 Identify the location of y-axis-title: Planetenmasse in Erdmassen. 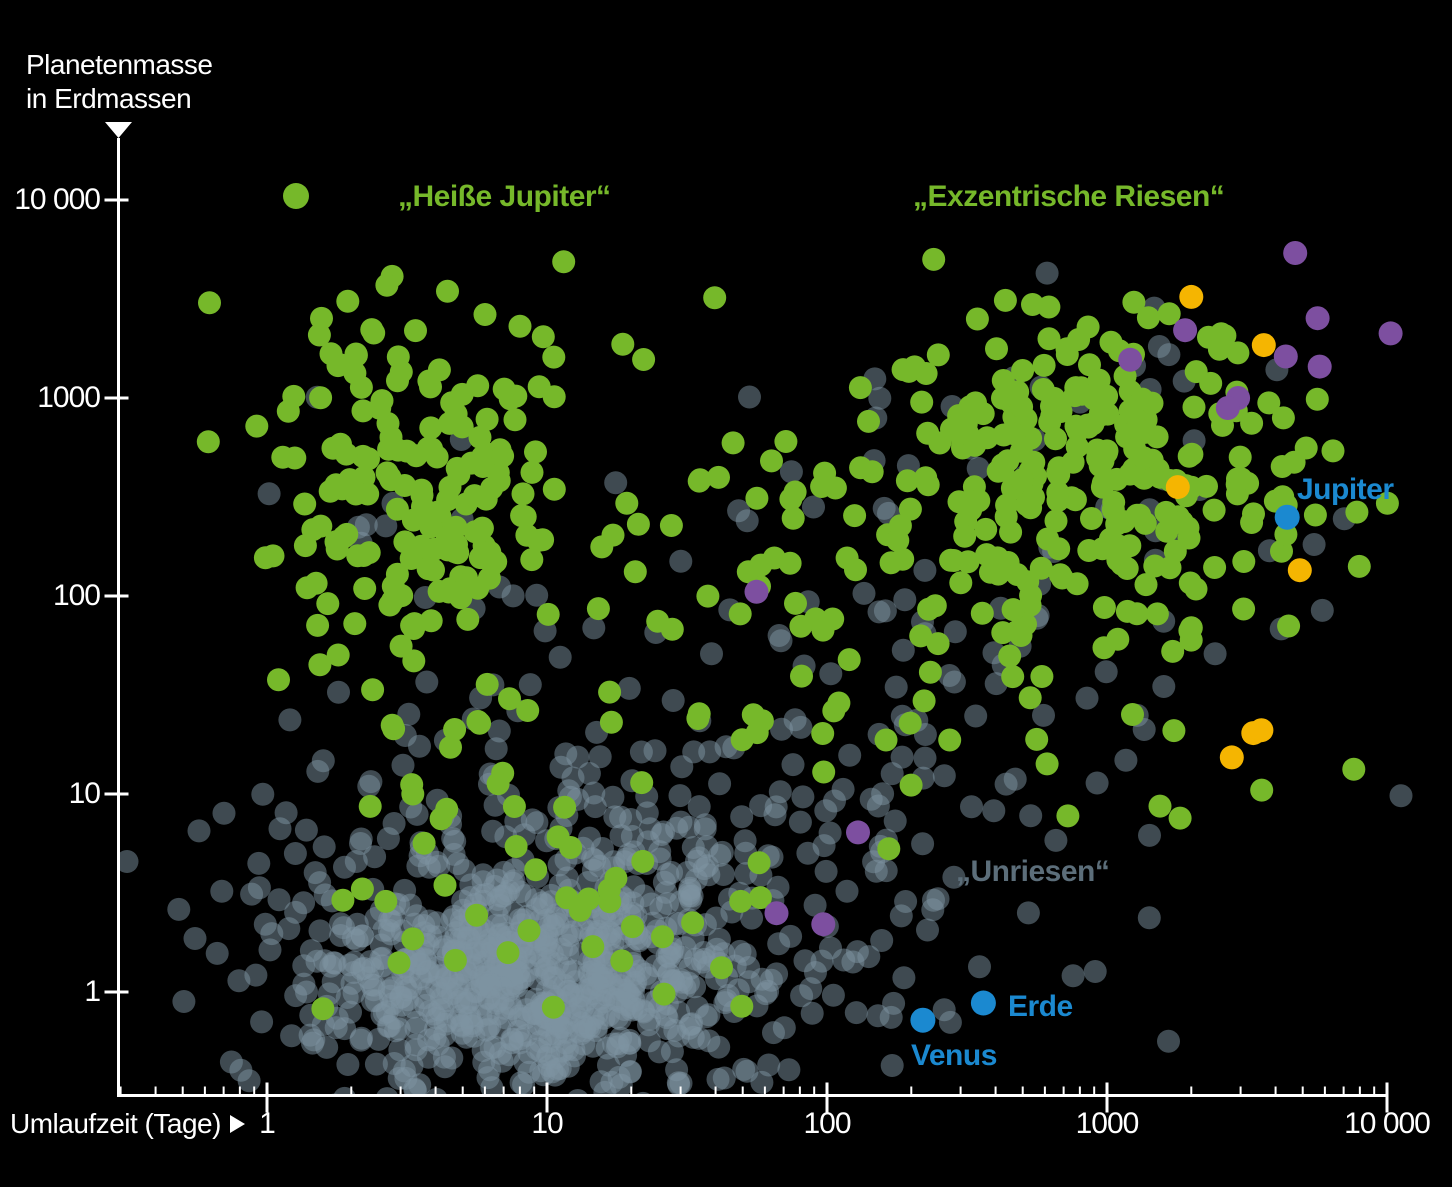
(119, 82).